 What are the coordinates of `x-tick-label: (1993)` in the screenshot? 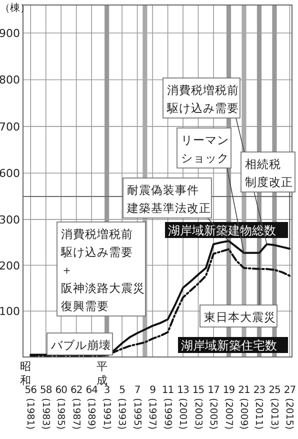 It's located at (122, 414).